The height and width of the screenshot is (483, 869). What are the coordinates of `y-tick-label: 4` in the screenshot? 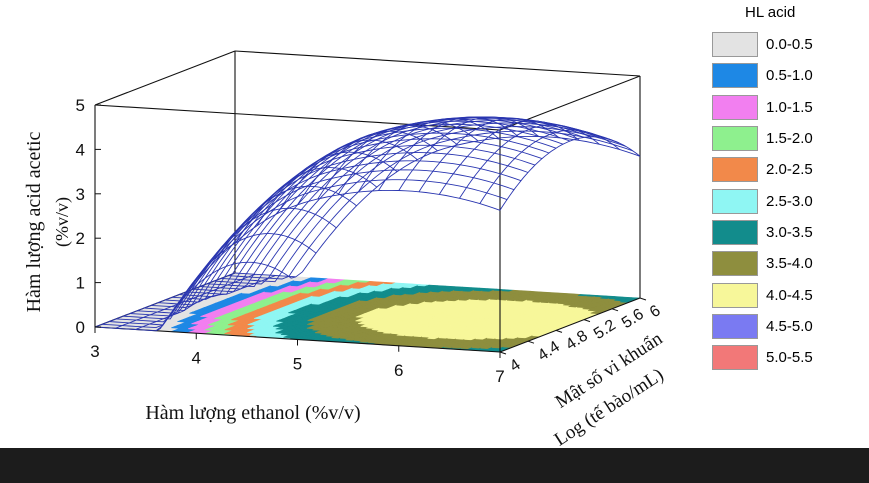 It's located at (515, 365).